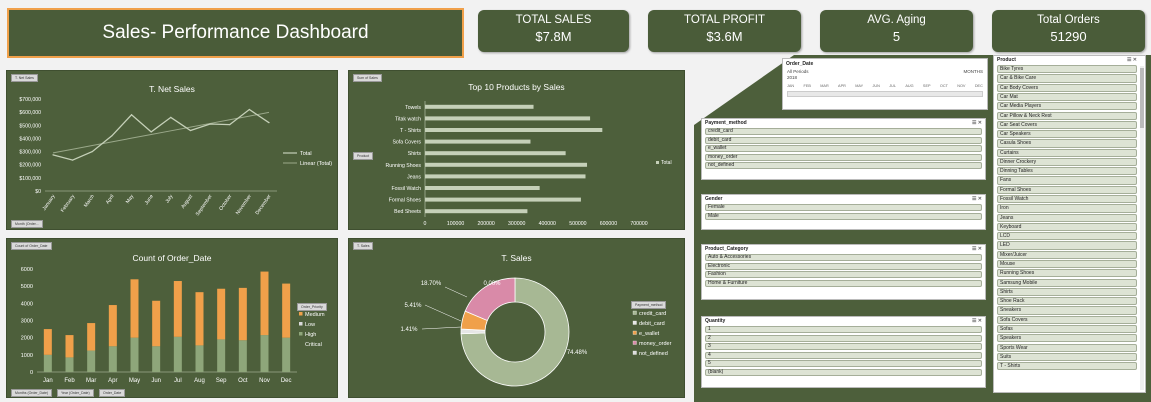 This screenshot has height=402, width=1151. Describe the element at coordinates (843, 330) in the screenshot. I see `slicer-item: 1` at that location.